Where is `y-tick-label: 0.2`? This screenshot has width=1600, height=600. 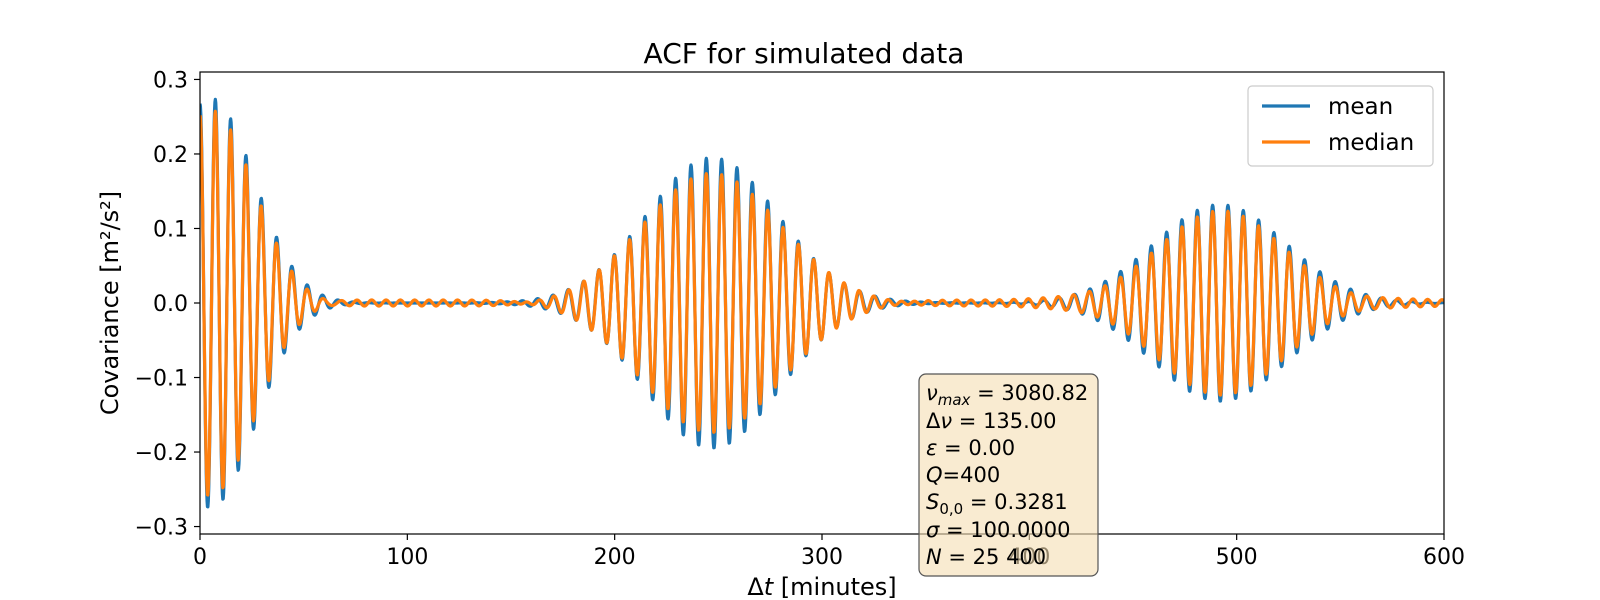
y-tick-label: 0.2 is located at coordinates (170, 155).